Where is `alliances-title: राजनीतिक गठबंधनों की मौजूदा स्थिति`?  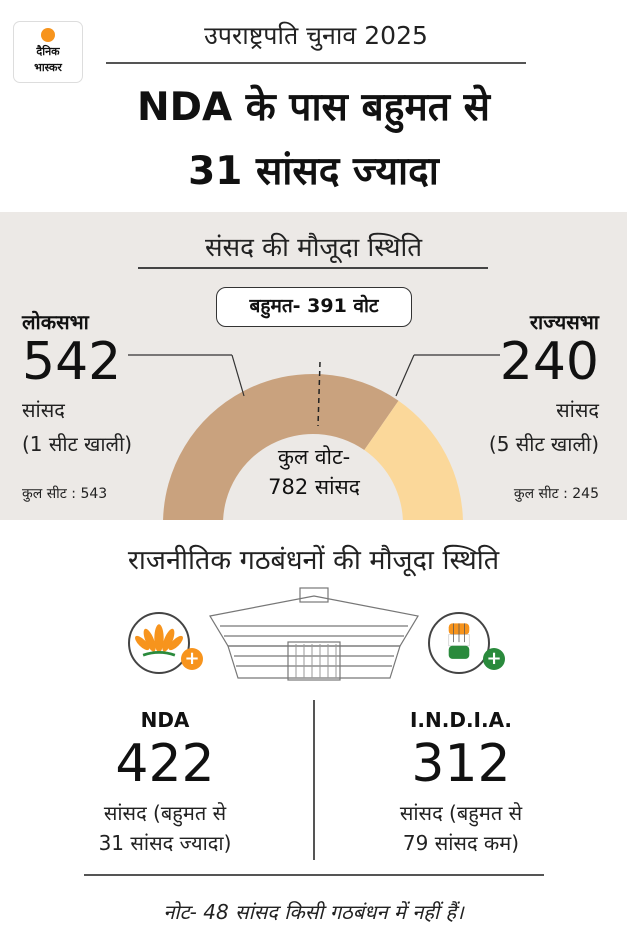
alliances-title: राजनीतिक गठबंधनों की मौजूदा स्थिति is located at coordinates (313, 560).